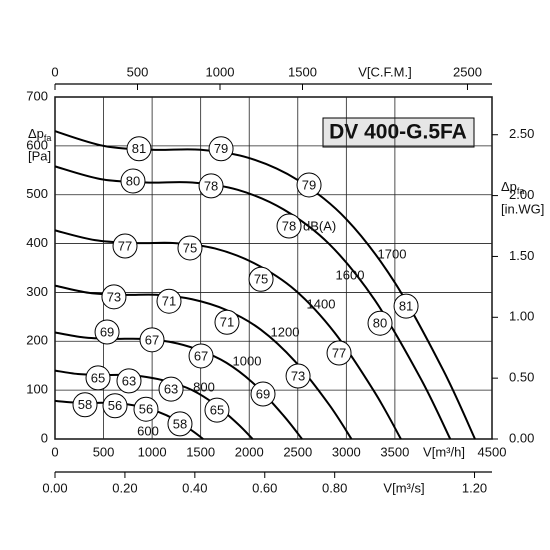 The image size is (550, 550). What do you see at coordinates (37, 95) in the screenshot?
I see `y-tick-label: 700` at bounding box center [37, 95].